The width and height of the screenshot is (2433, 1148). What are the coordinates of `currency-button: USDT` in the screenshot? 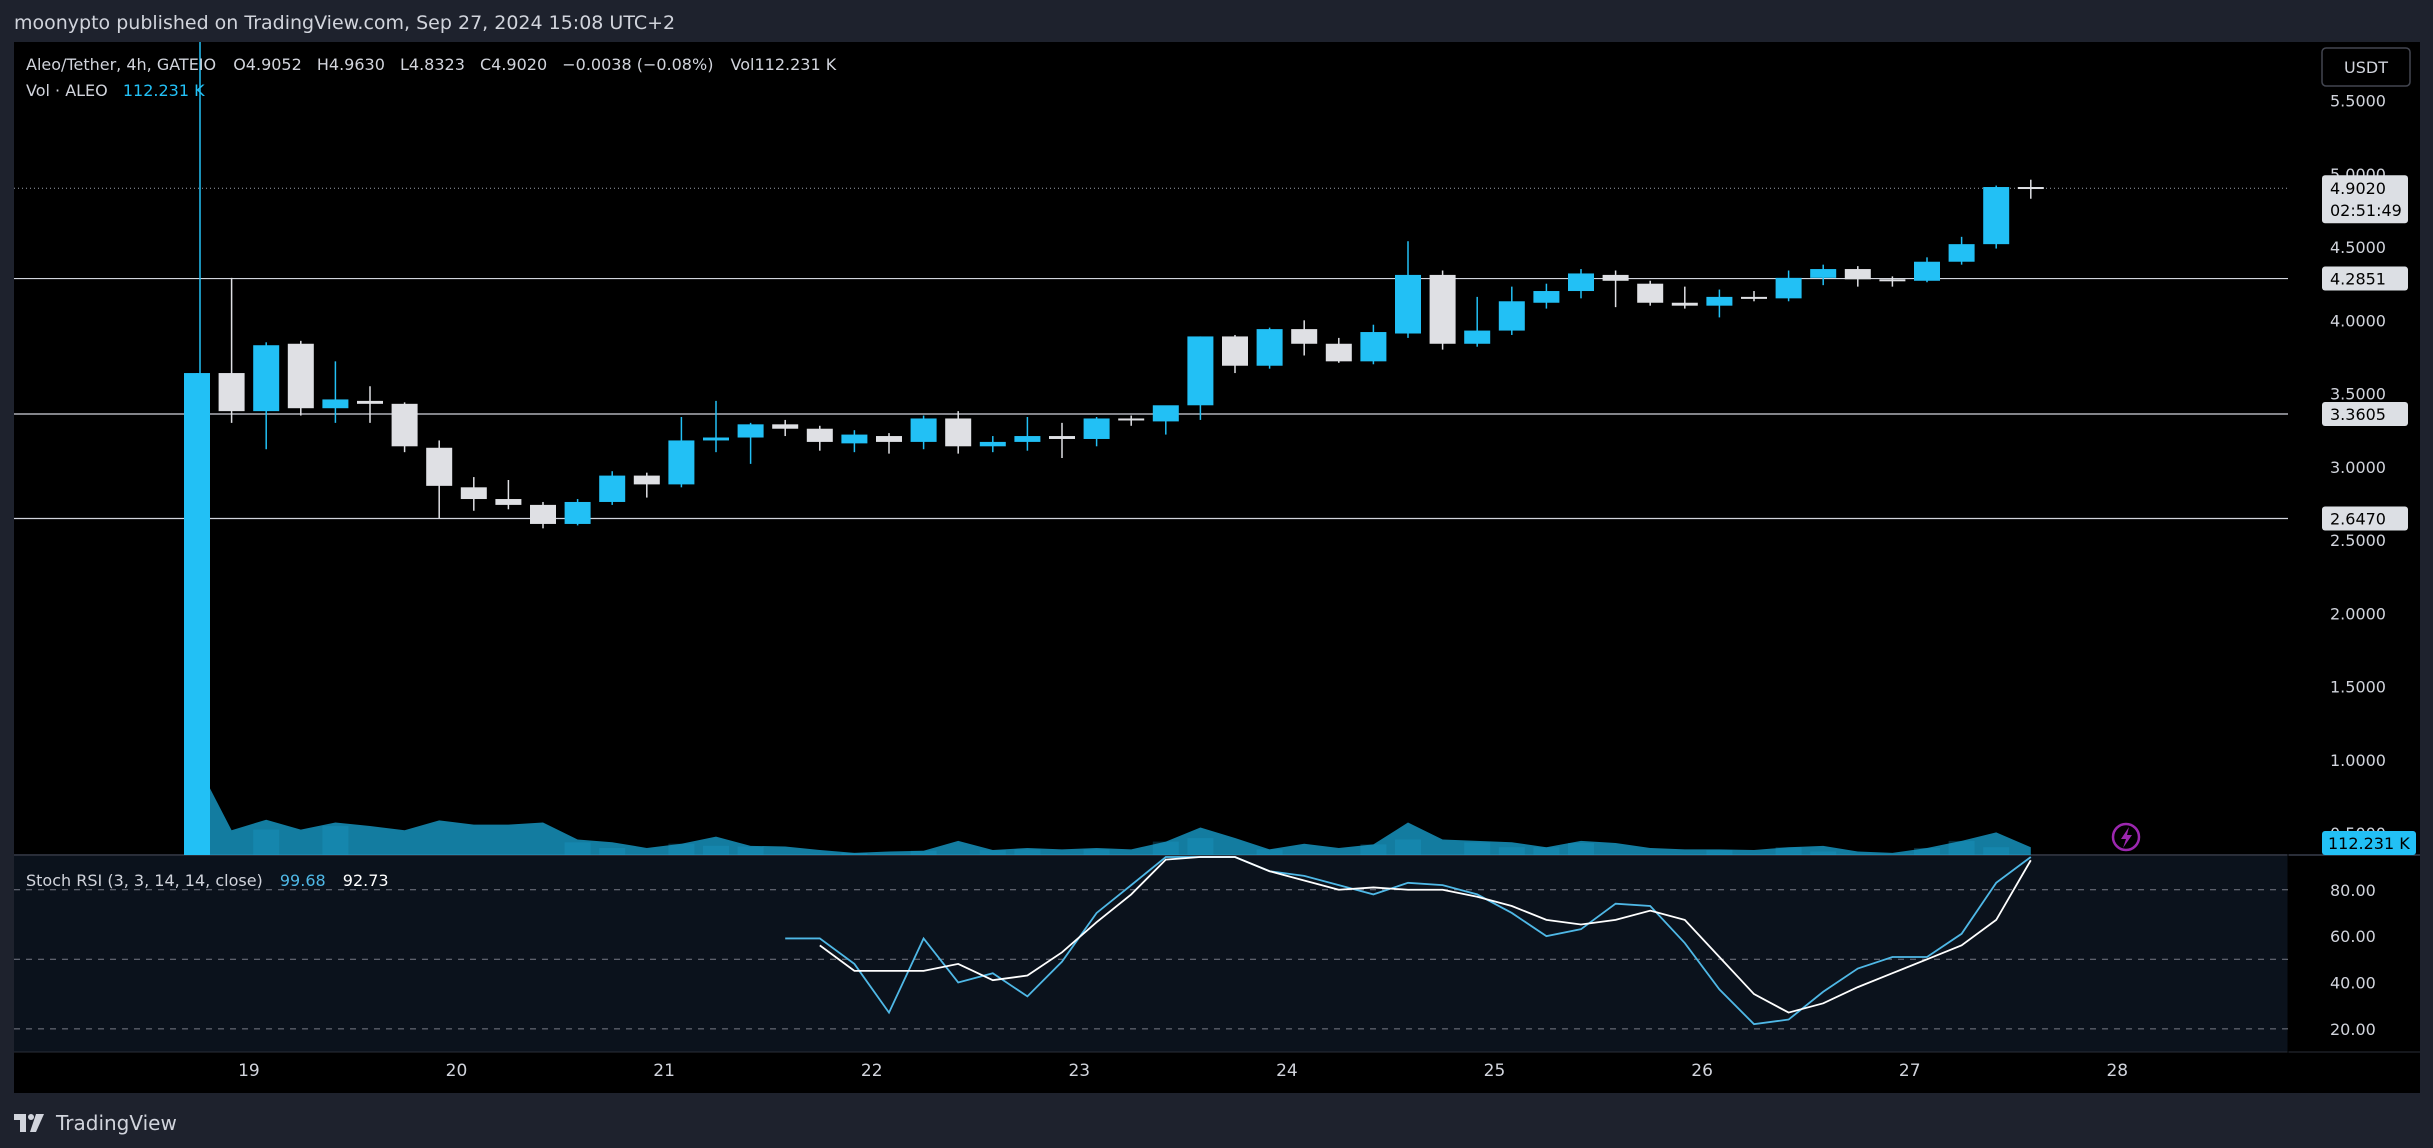 It's located at (2366, 67).